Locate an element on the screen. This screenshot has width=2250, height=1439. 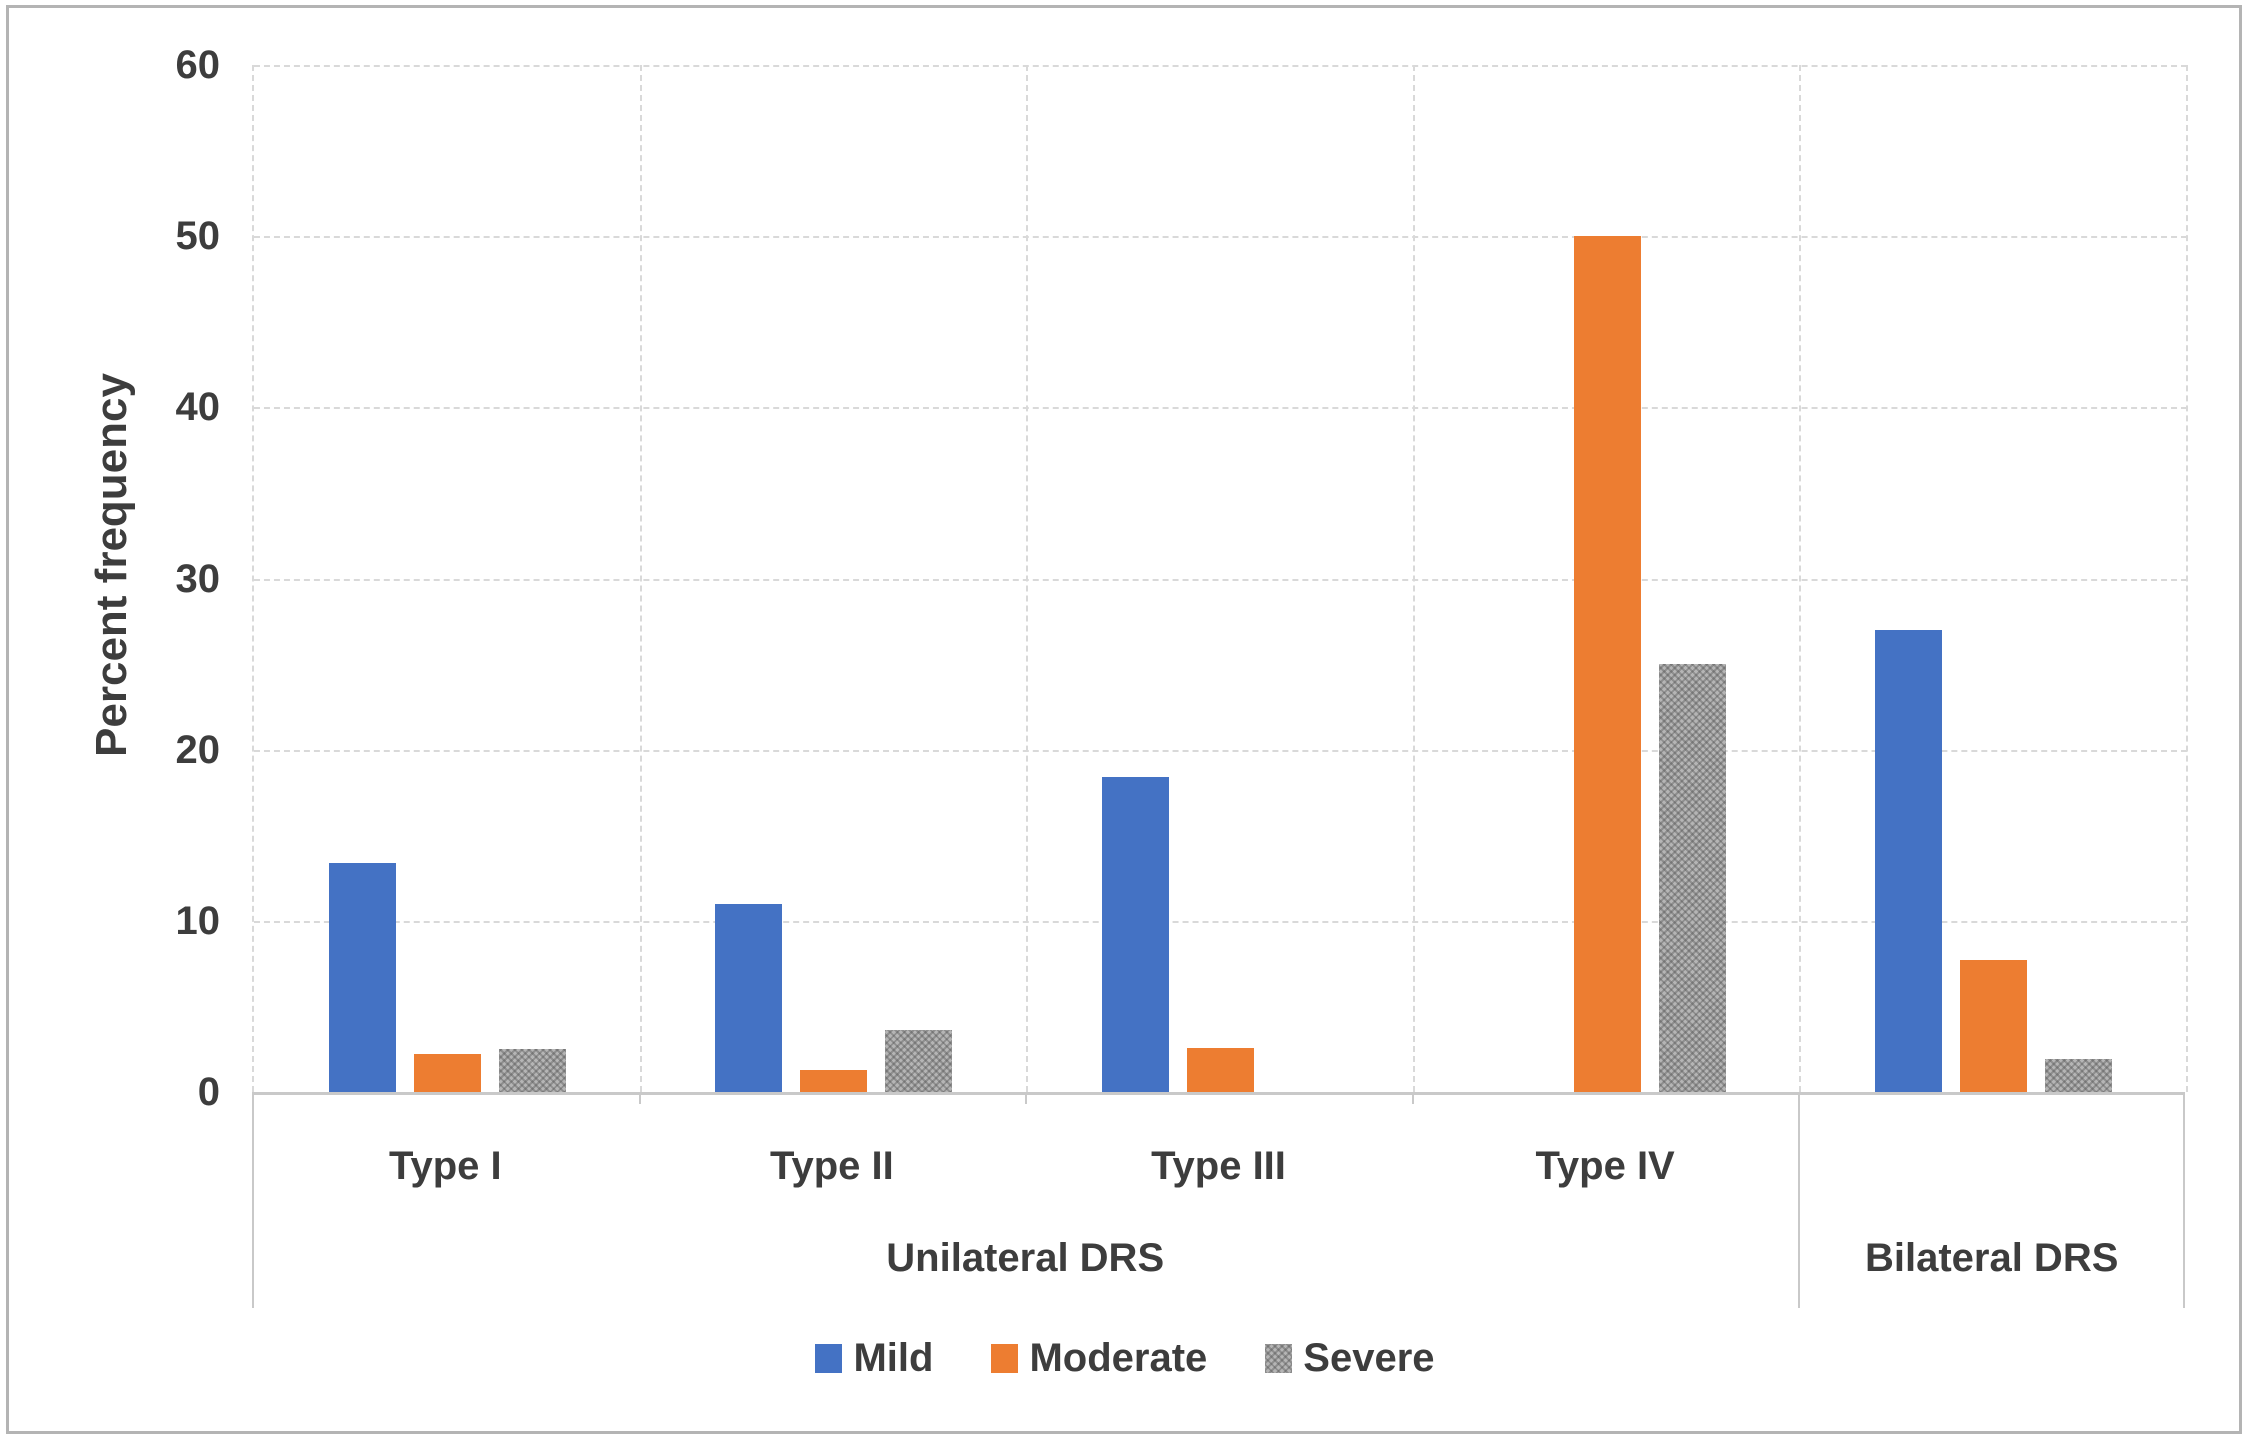
bar-mild-type-iii is located at coordinates (1135, 934).